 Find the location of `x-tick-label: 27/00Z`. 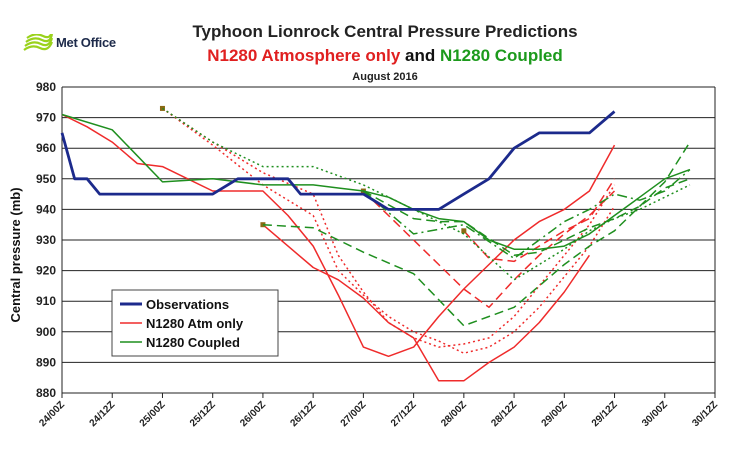

x-tick-label: 27/00Z is located at coordinates (354, 414).